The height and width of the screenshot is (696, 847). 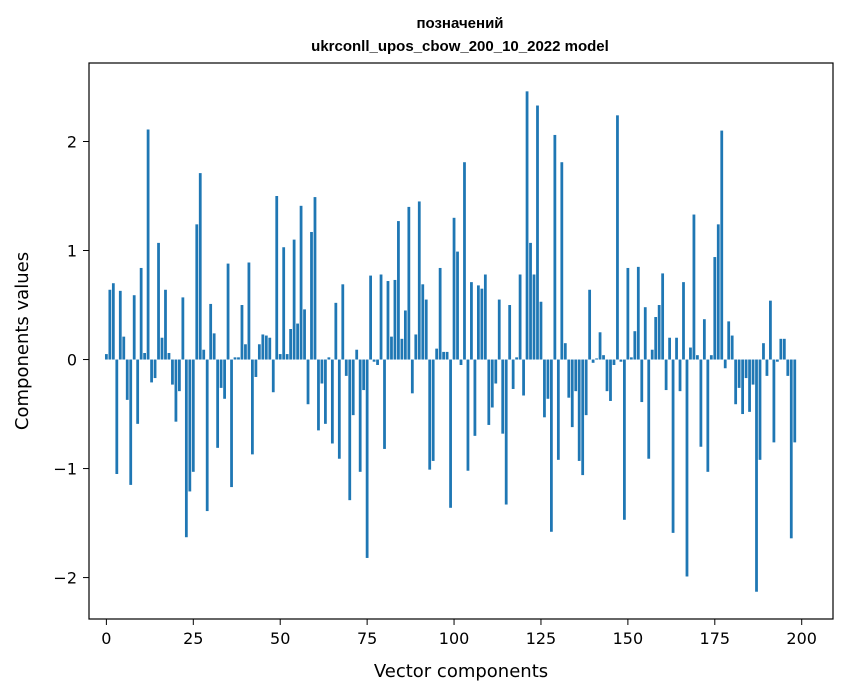 What do you see at coordinates (454, 638) in the screenshot?
I see `x-tick-label-100: 100` at bounding box center [454, 638].